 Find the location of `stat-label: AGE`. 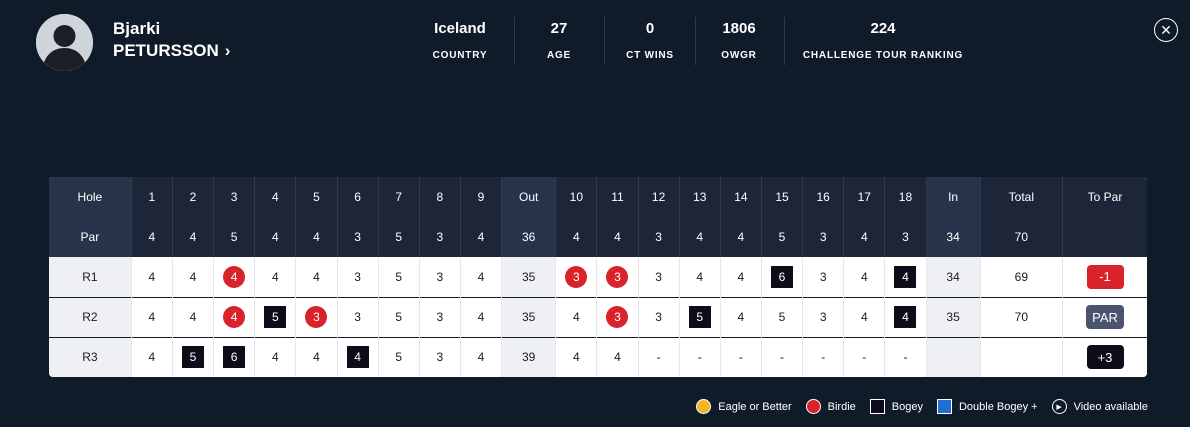

stat-label: AGE is located at coordinates (559, 55).